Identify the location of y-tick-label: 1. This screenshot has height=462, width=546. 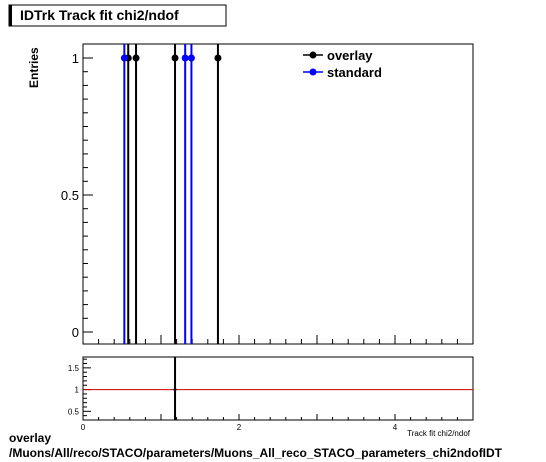
(75, 58).